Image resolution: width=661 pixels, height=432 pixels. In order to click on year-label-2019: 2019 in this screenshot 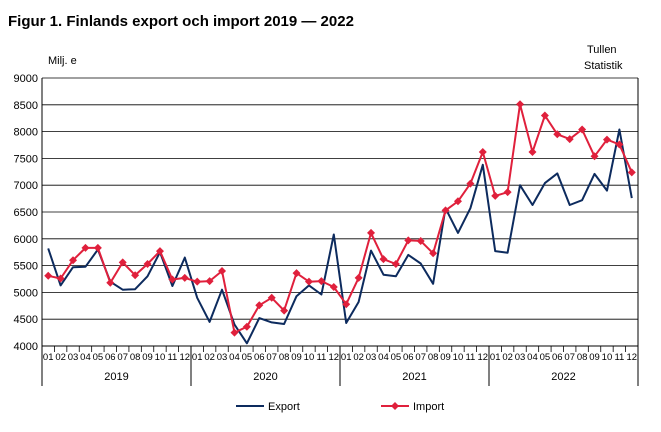, I will do `click(116, 377)`.